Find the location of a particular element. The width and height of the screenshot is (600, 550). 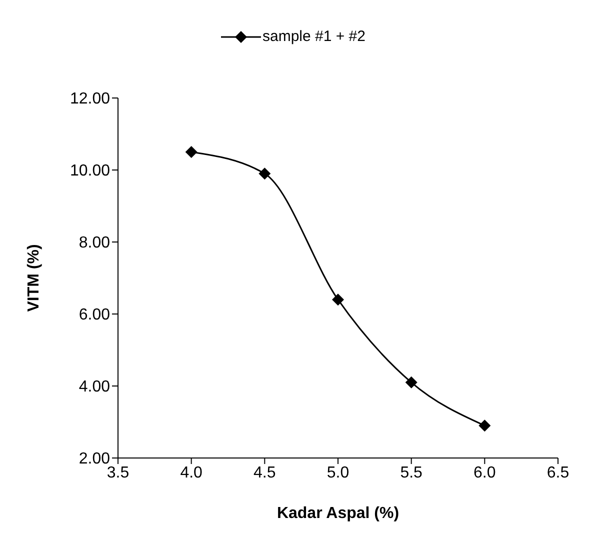

y-tick-label: 8.00 is located at coordinates (94, 243).